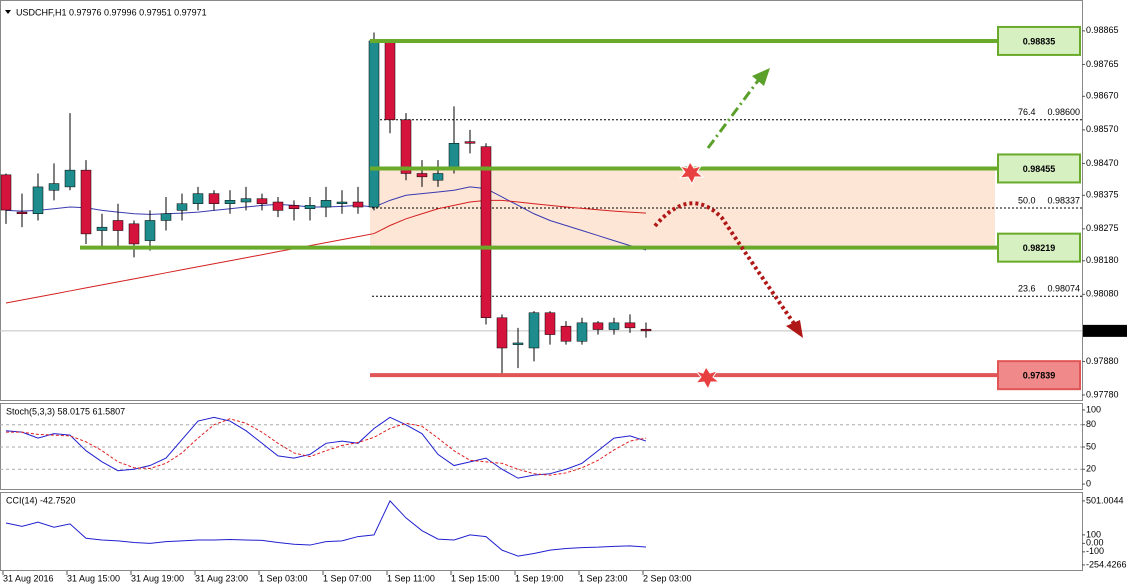 The width and height of the screenshot is (1127, 587). Describe the element at coordinates (1102, 330) in the screenshot. I see `current-price-label: 0.97971` at that location.